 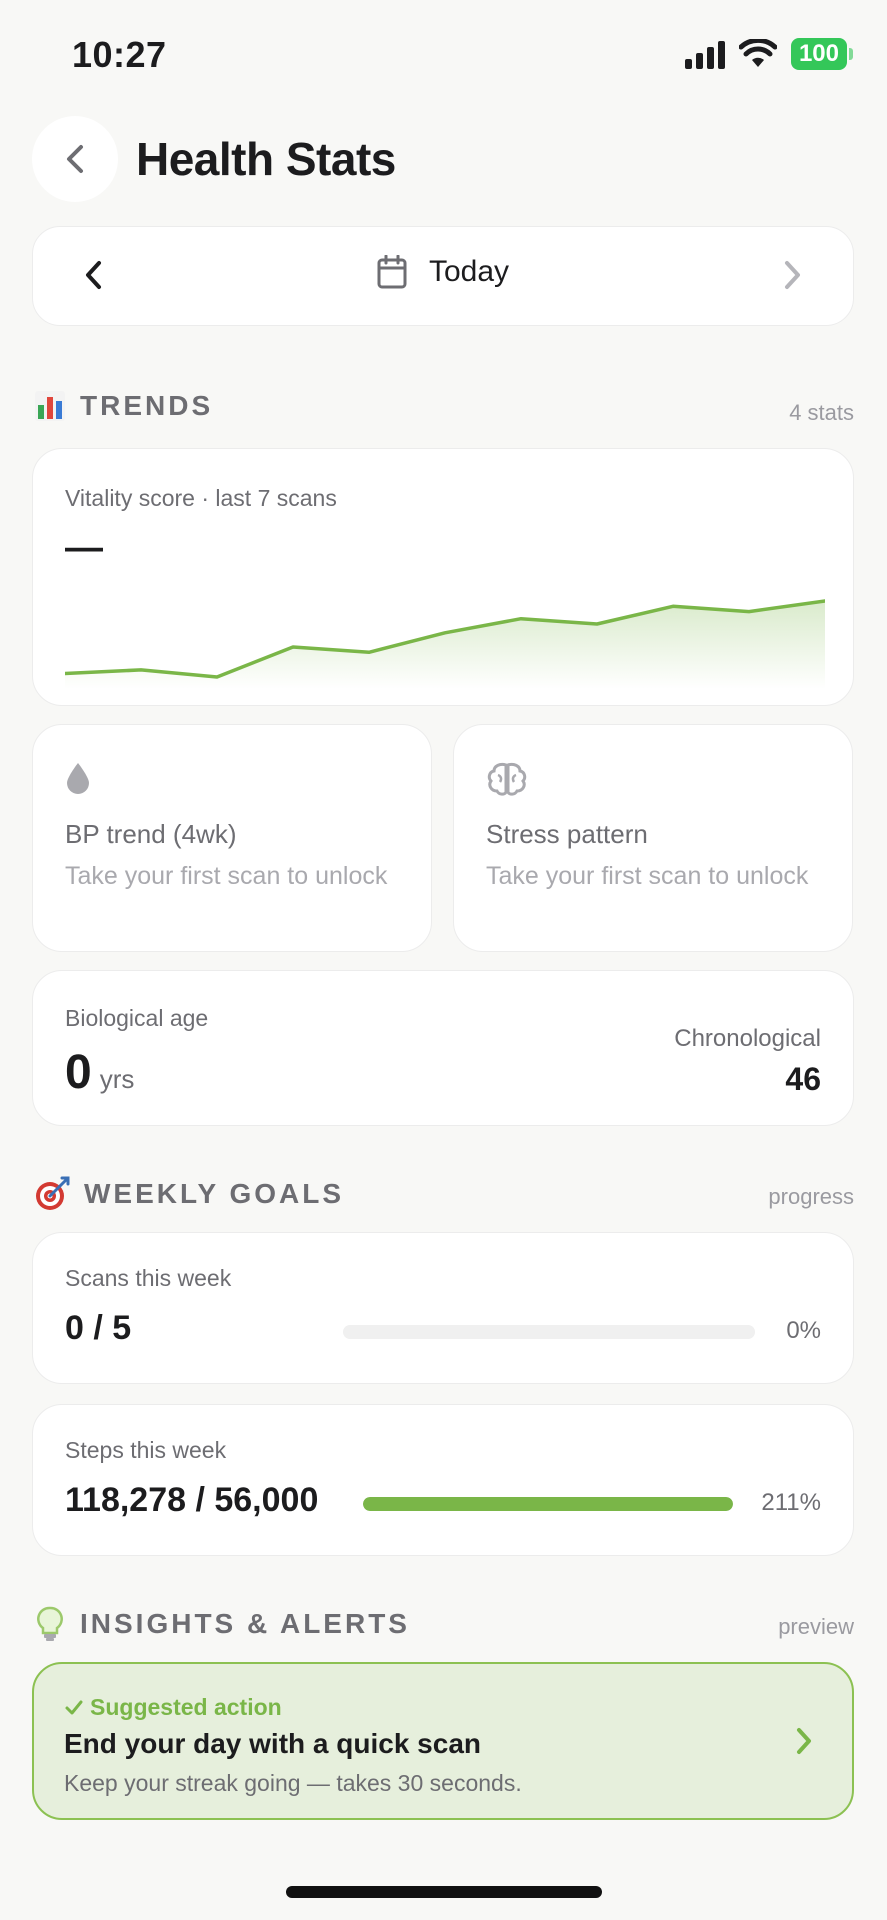 I want to click on status-time: 10:27, so click(x=119, y=54).